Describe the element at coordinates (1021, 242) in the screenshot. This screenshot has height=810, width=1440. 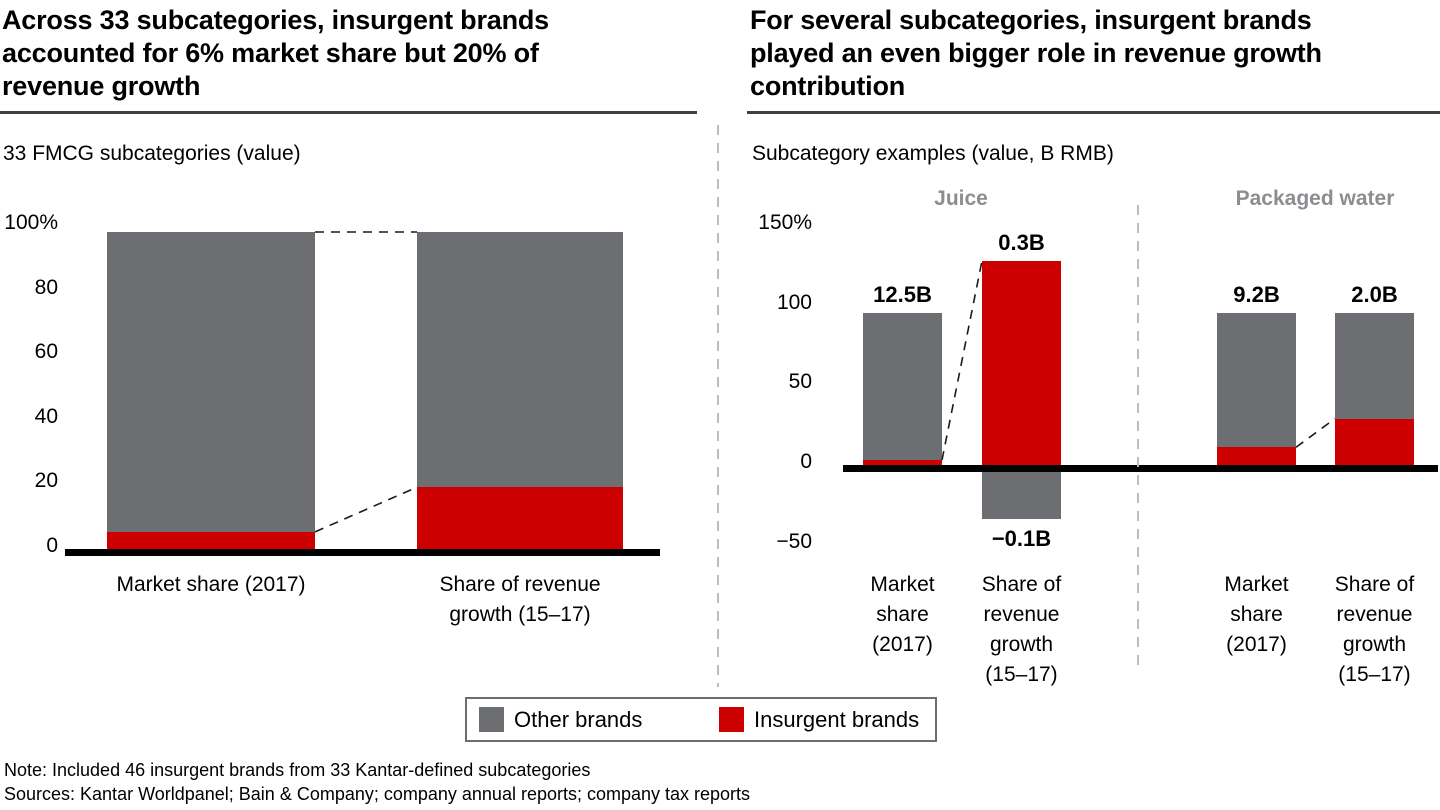
I see `value-label: 0.3B` at that location.